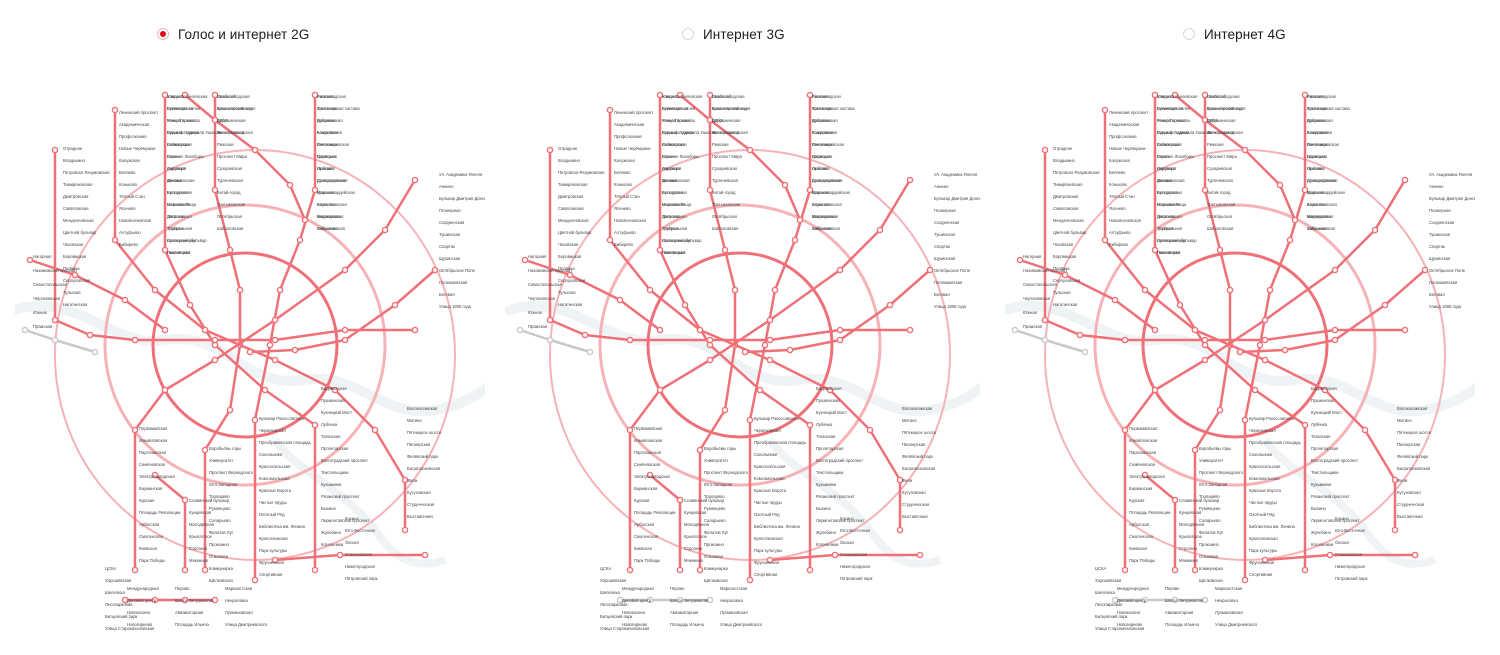 This screenshot has height=655, width=1500. I want to click on station-label: Комсомольская, so click(769, 478).